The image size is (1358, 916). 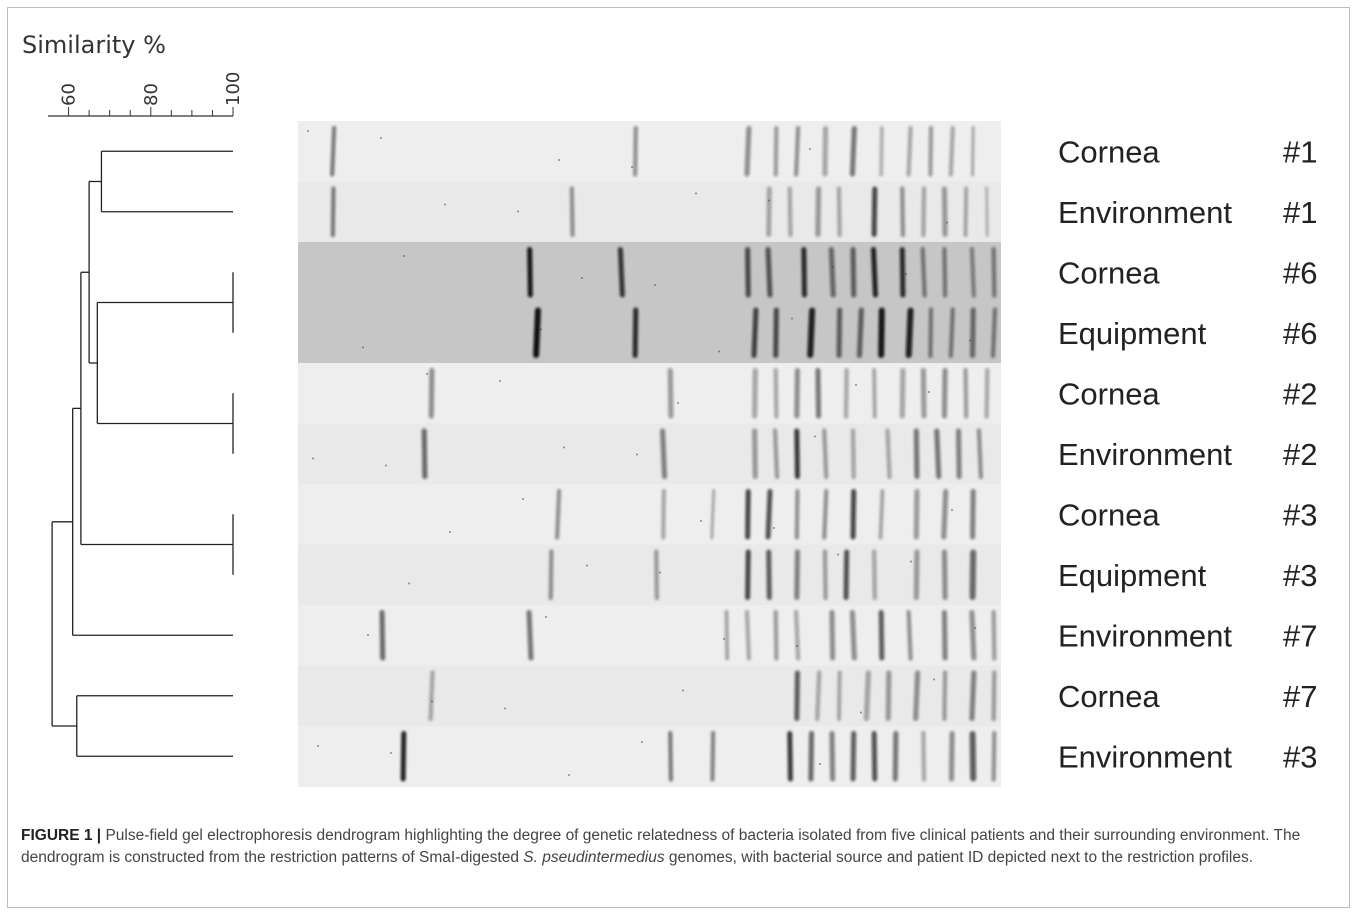 I want to click on lane-patient-label: #3, so click(x=1300, y=756).